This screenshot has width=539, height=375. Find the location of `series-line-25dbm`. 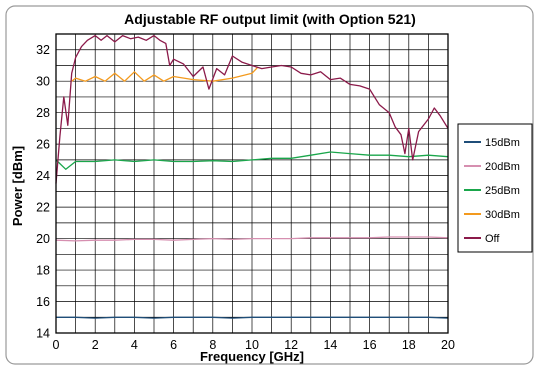

series-line-25dbm is located at coordinates (252, 160).